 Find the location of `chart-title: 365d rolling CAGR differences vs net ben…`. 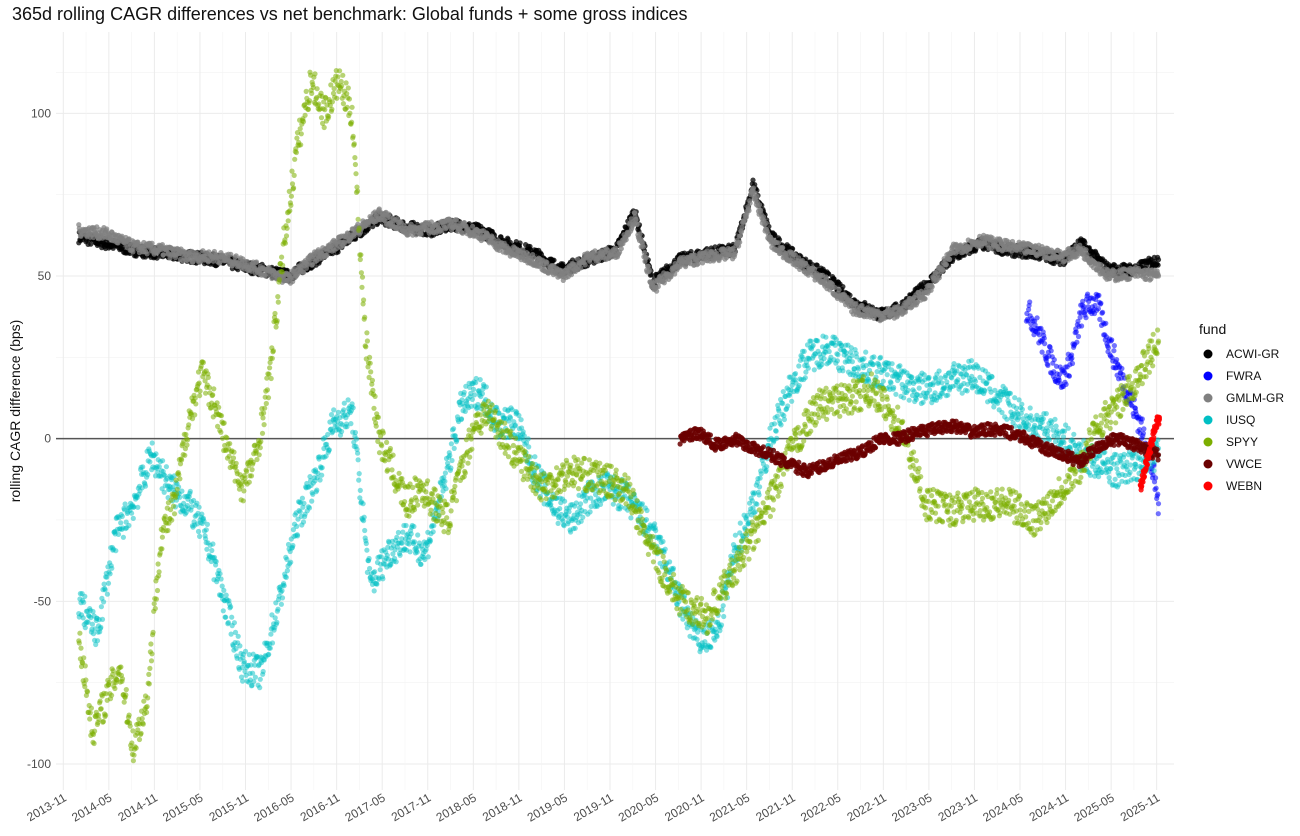

chart-title: 365d rolling CAGR differences vs net ben… is located at coordinates (350, 14).